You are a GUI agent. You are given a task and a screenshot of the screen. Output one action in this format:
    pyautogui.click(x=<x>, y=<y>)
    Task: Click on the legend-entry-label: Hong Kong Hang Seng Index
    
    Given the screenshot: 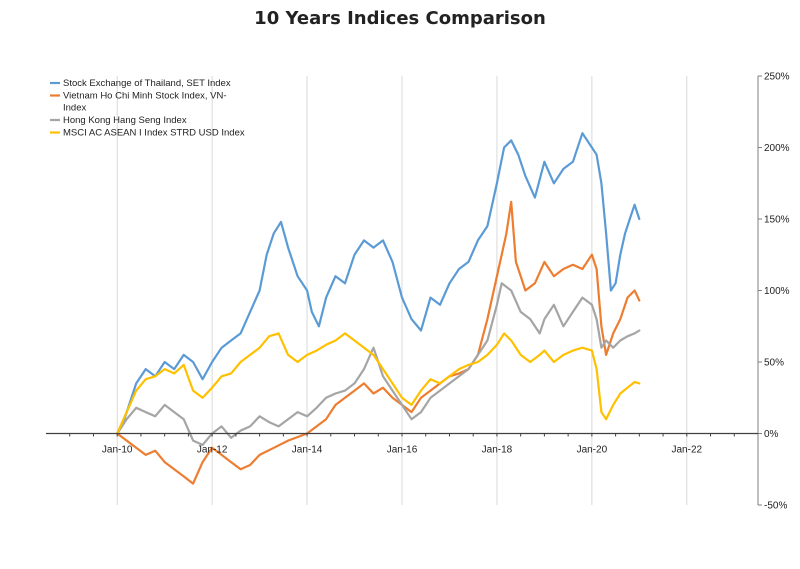 What is the action you would take?
    pyautogui.click(x=125, y=120)
    